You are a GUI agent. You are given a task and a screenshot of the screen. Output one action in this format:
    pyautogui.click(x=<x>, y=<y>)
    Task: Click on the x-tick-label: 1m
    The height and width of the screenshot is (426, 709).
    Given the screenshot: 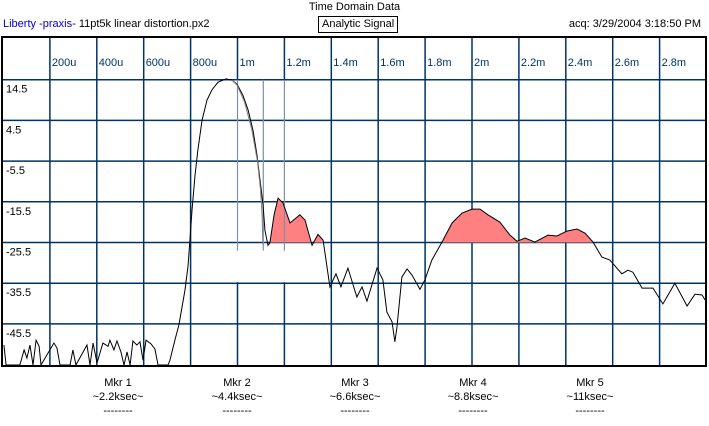 What is the action you would take?
    pyautogui.click(x=247, y=63)
    